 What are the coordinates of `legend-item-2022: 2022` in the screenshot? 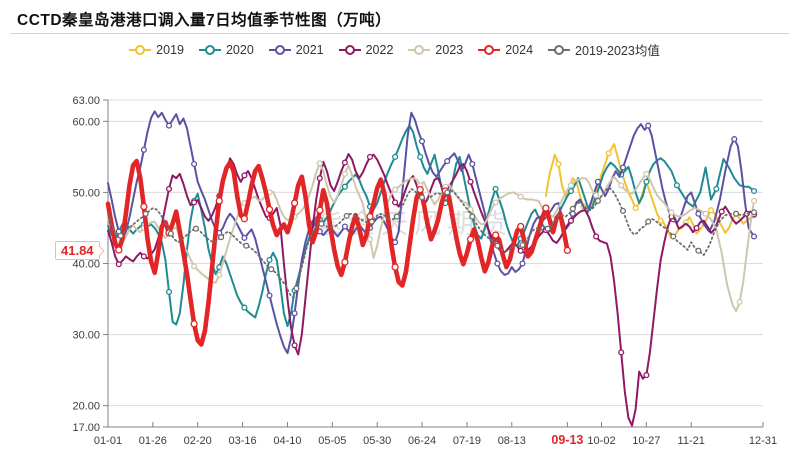 It's located at (365, 50).